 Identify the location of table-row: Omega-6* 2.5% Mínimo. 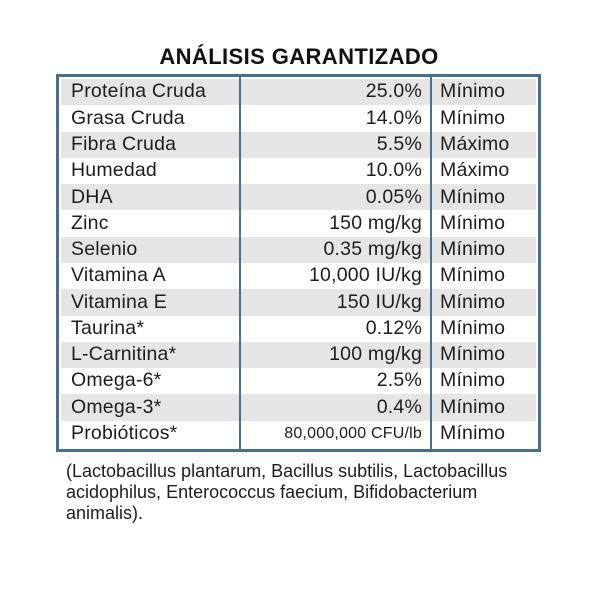
(298, 381).